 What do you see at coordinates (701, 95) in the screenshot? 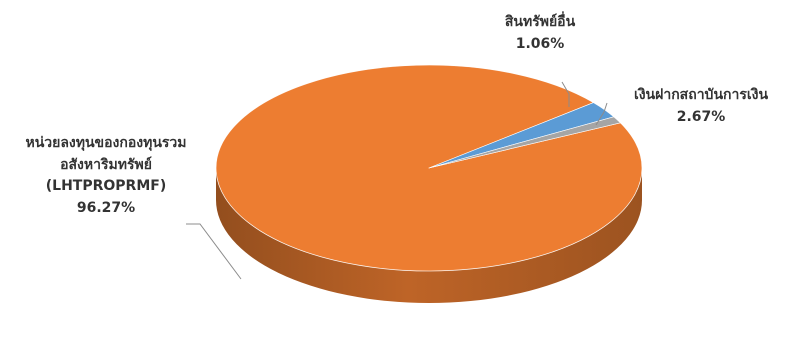
I see `slice-name-line: เงินฝากสถาบันการเงิน` at bounding box center [701, 95].